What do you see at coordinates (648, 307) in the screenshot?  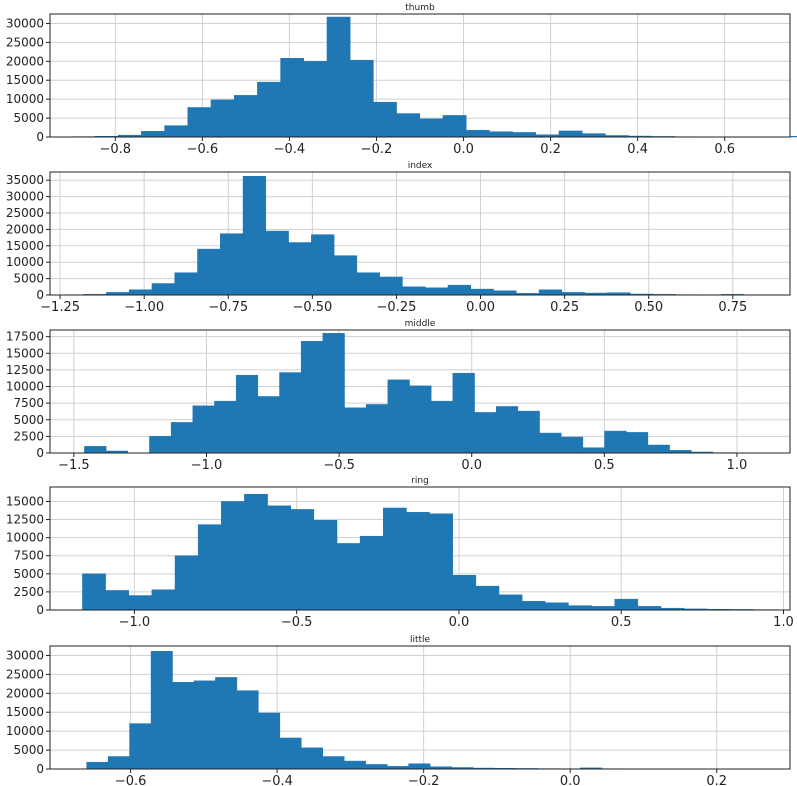 I see `x-tick-label: 0.50` at bounding box center [648, 307].